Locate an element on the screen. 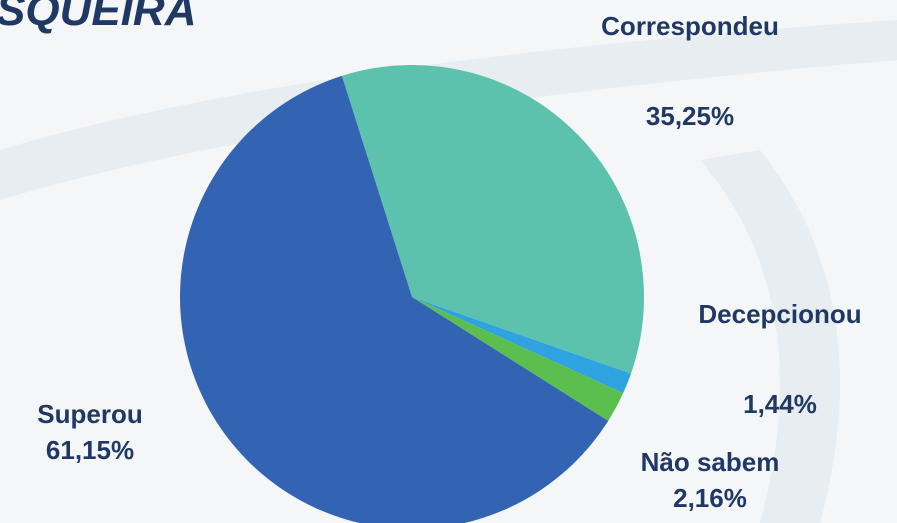 The image size is (897, 523). value-label: 61,15% is located at coordinates (90, 450).